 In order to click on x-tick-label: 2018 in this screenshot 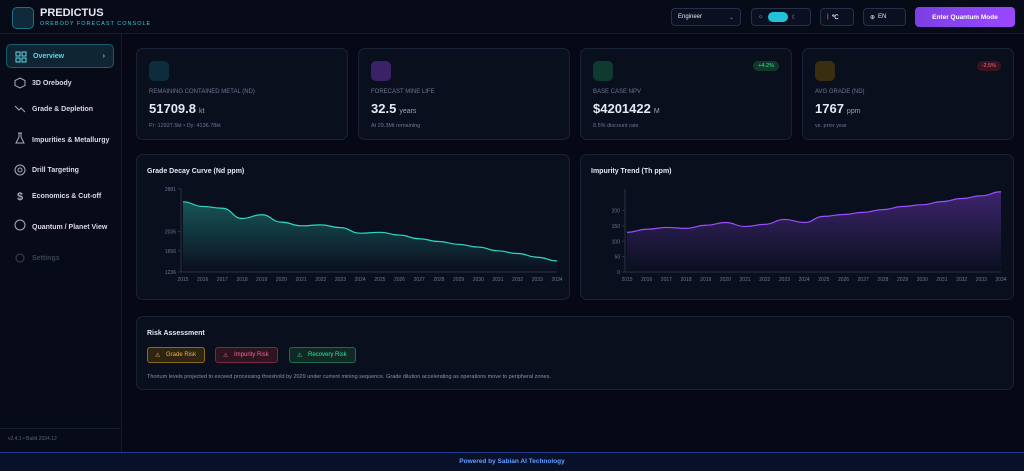, I will do `click(241, 280)`.